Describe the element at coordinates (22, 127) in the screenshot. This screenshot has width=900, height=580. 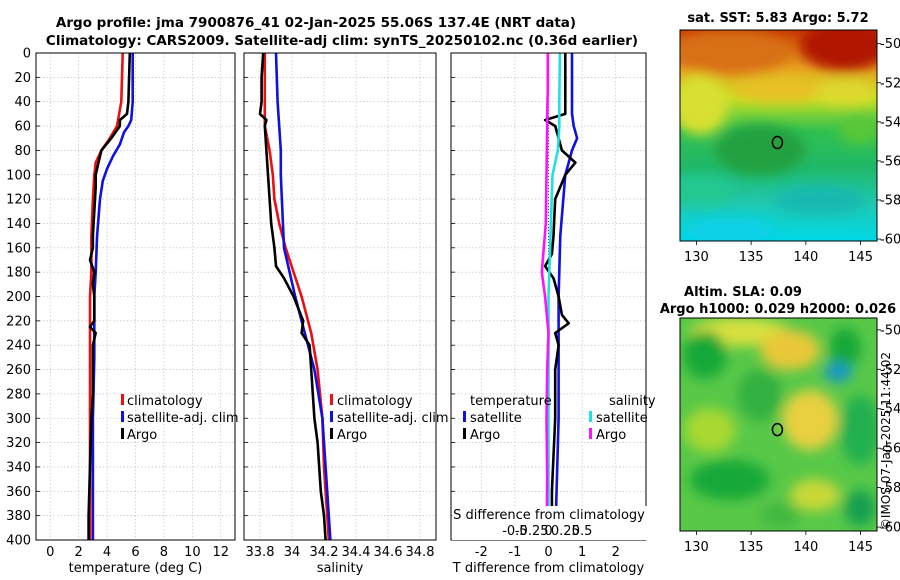
I see `y-tick-label: 60` at that location.